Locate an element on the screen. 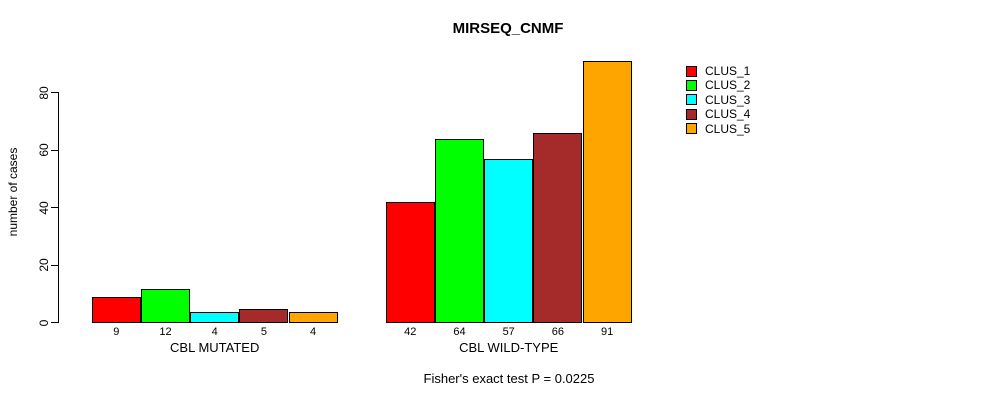  legend-item-clus_3: CLUS_3 is located at coordinates (718, 100).